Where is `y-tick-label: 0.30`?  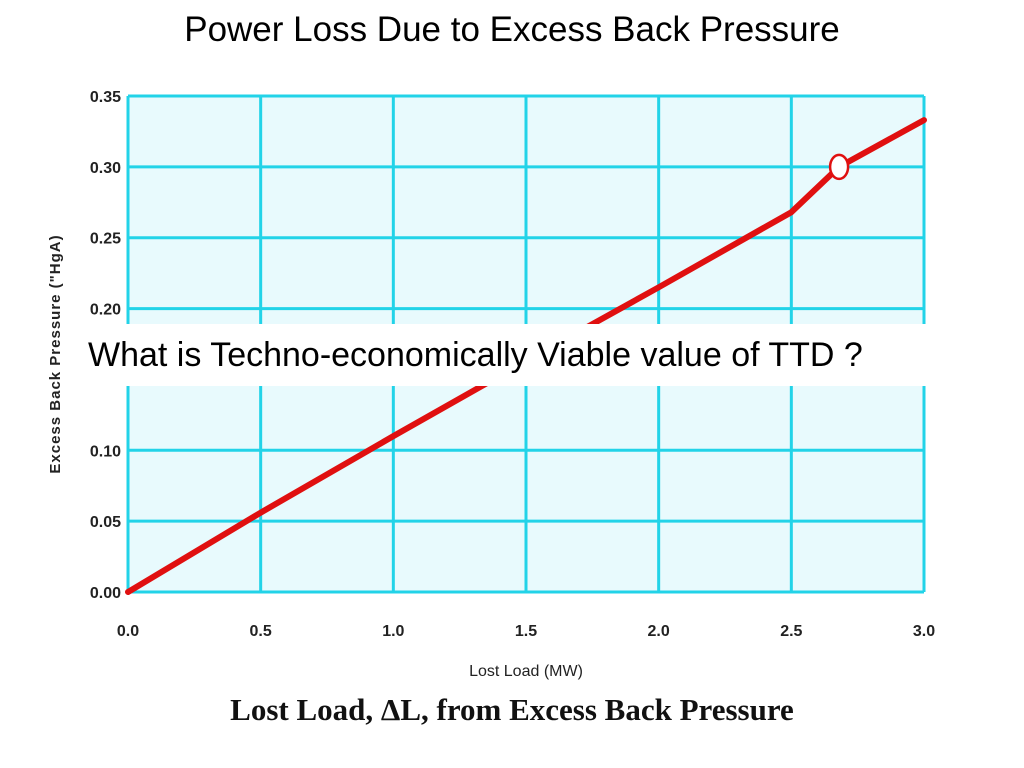 y-tick-label: 0.30 is located at coordinates (105, 168).